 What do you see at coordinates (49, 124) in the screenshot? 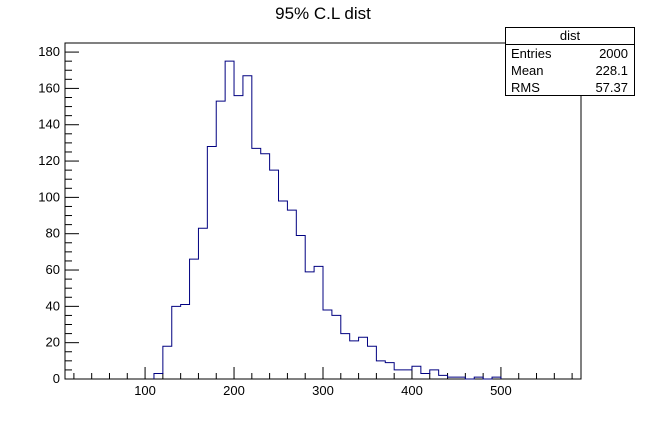
I see `y-tick-label: 140` at bounding box center [49, 124].